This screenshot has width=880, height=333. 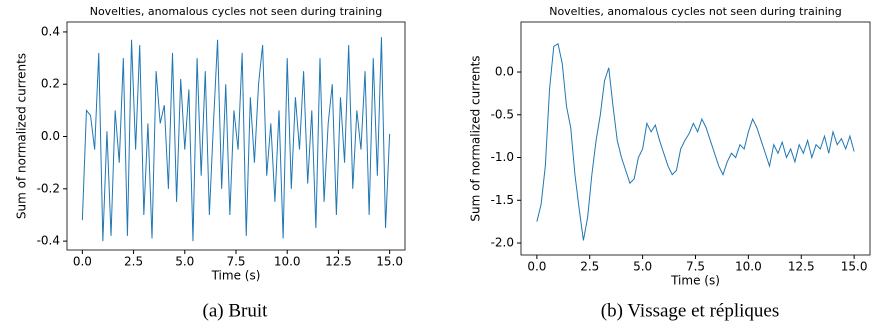 I want to click on y-tick-label: -0.5, so click(x=502, y=114).